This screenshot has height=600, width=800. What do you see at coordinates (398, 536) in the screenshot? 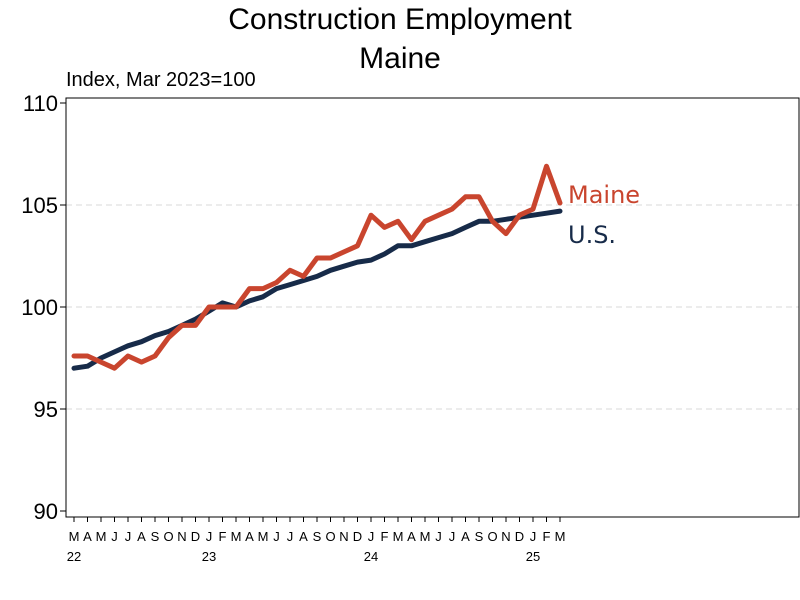
I see `x-tick-label-24: M` at bounding box center [398, 536].